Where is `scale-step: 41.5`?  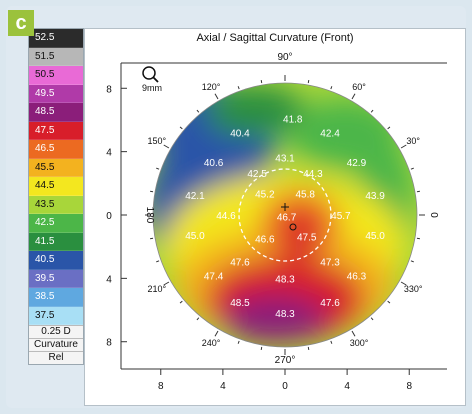
scale-step: 41.5 is located at coordinates (56, 241).